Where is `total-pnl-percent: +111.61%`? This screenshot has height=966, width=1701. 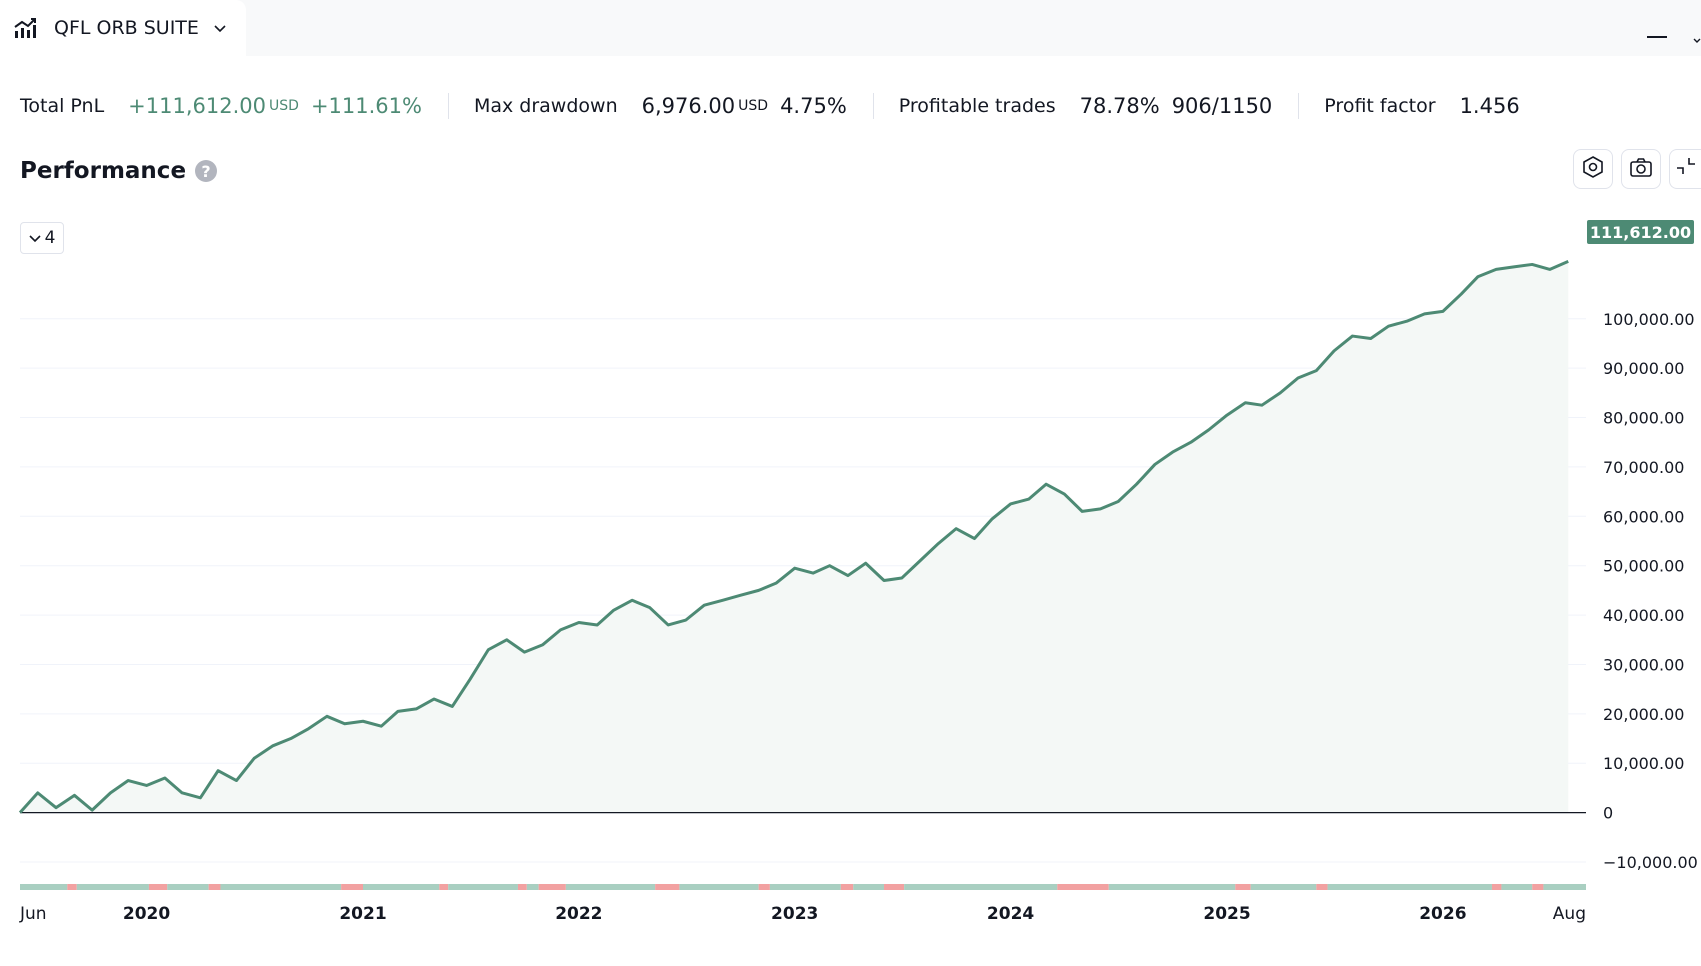
total-pnl-percent: +111.61% is located at coordinates (366, 106).